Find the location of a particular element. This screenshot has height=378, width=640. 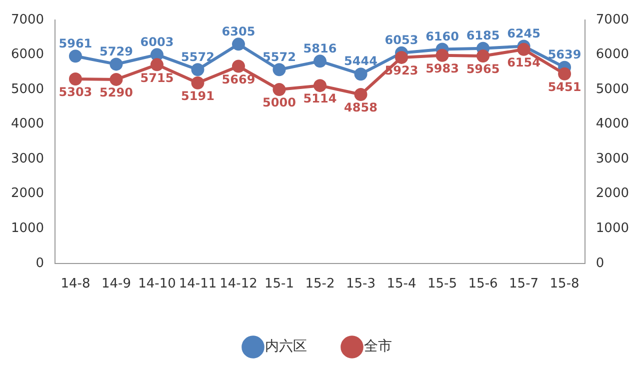

data-label: 6154 is located at coordinates (523, 63).